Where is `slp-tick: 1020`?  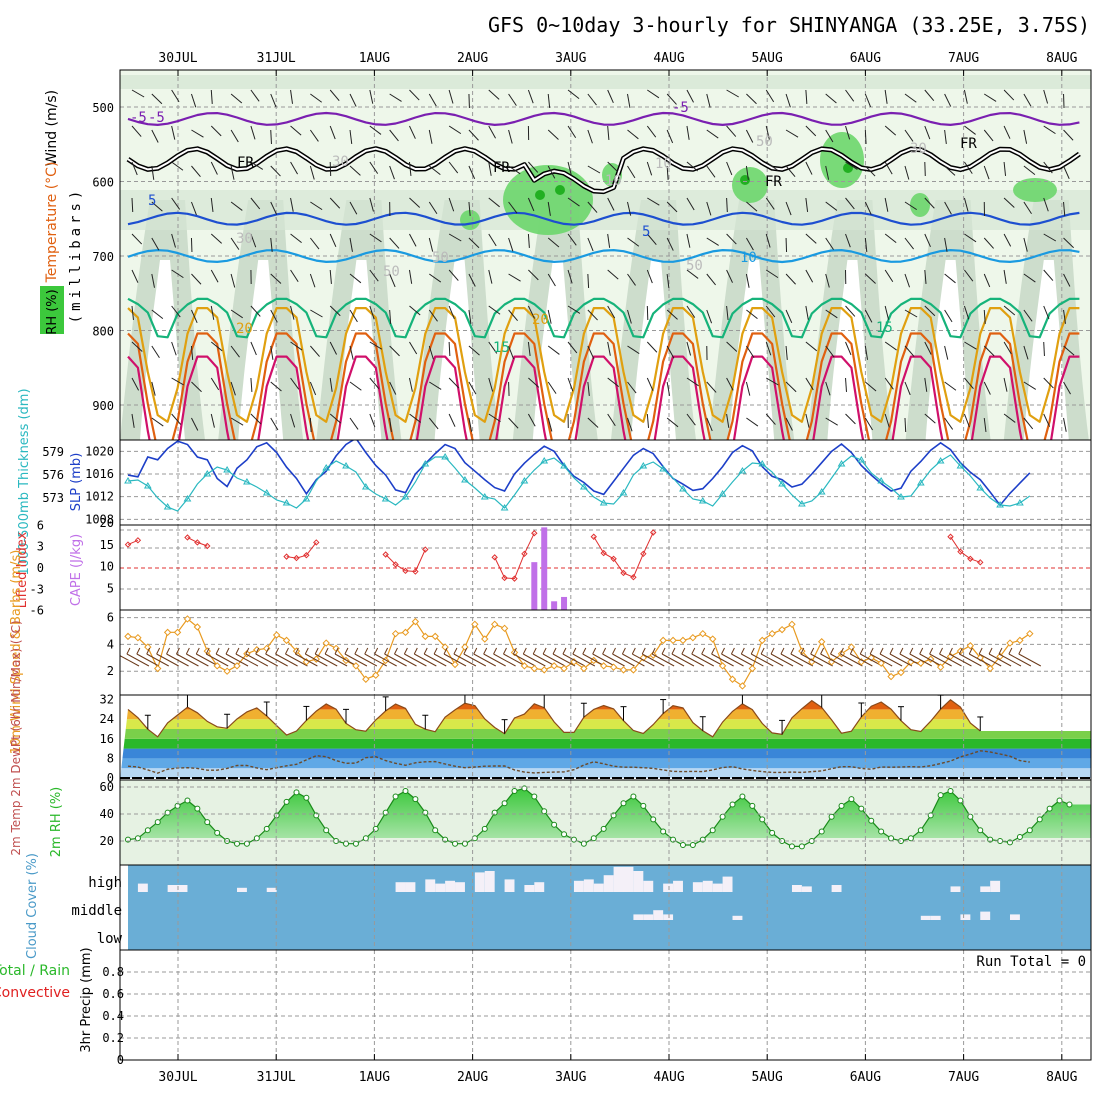 slp-tick: 1020 is located at coordinates (99, 451).